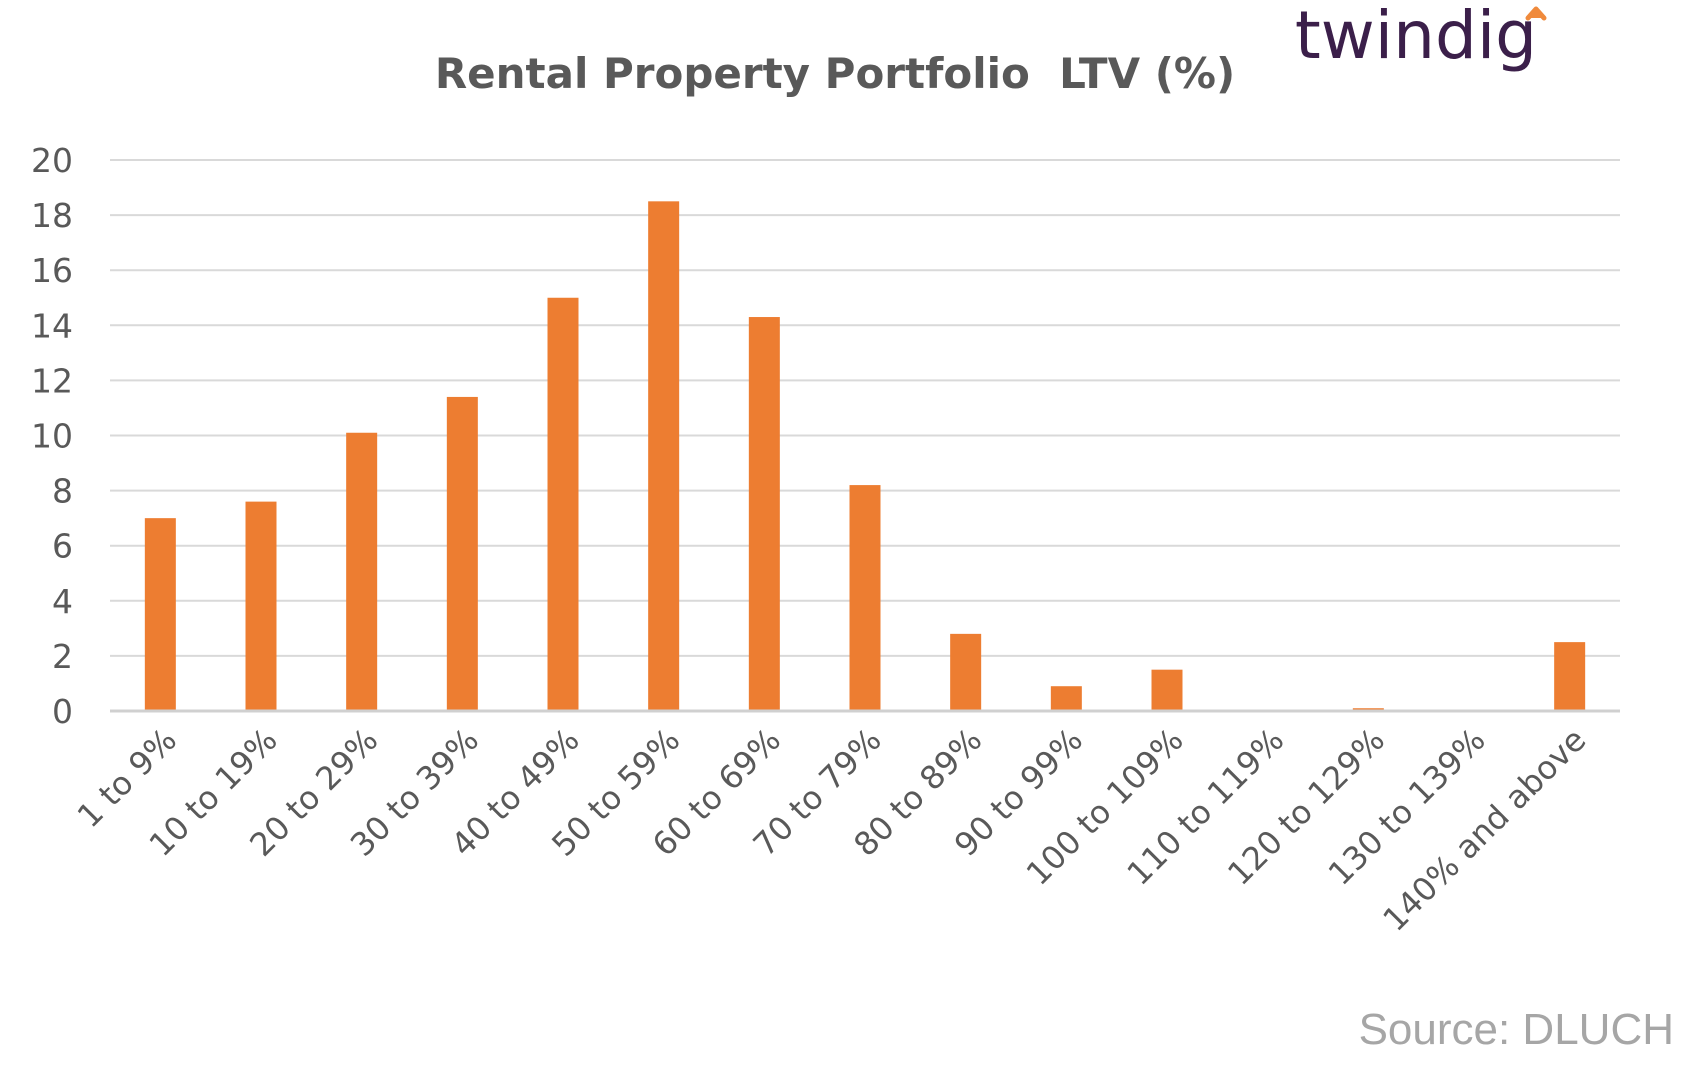  I want to click on y-tick-label: 6, so click(62, 546).